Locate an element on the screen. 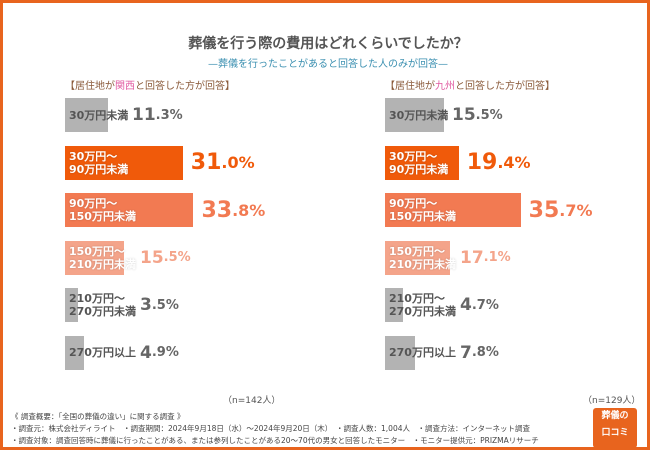 This screenshot has height=450, width=650. bar-row: 30万円～ 90万円未満 19.4% is located at coordinates (515, 162).